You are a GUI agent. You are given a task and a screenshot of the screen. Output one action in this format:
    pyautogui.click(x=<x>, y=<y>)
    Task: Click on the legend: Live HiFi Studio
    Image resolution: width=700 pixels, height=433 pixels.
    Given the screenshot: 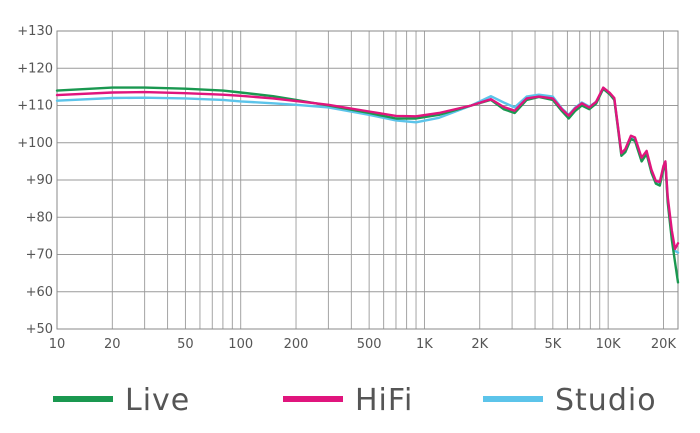 What is the action you would take?
    pyautogui.click(x=355, y=400)
    